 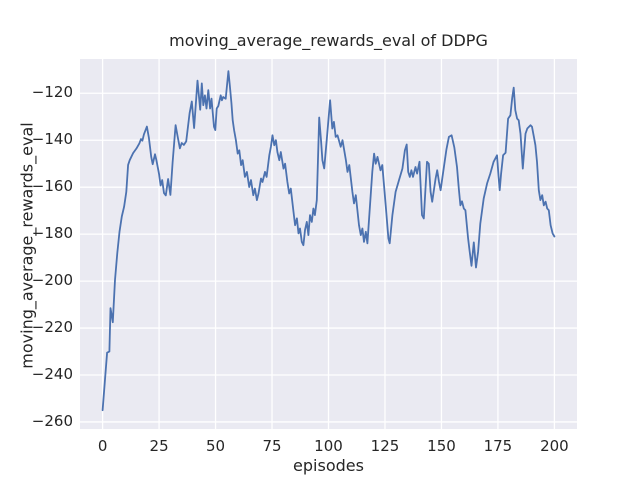 What do you see at coordinates (441, 446) in the screenshot?
I see `x-tick-label: 150` at bounding box center [441, 446].